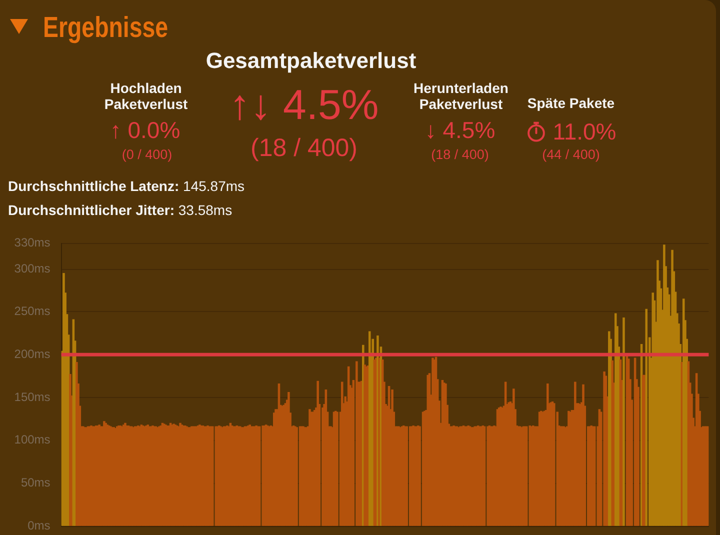  Describe the element at coordinates (214, 186) in the screenshot. I see `text: 145.87ms` at that location.